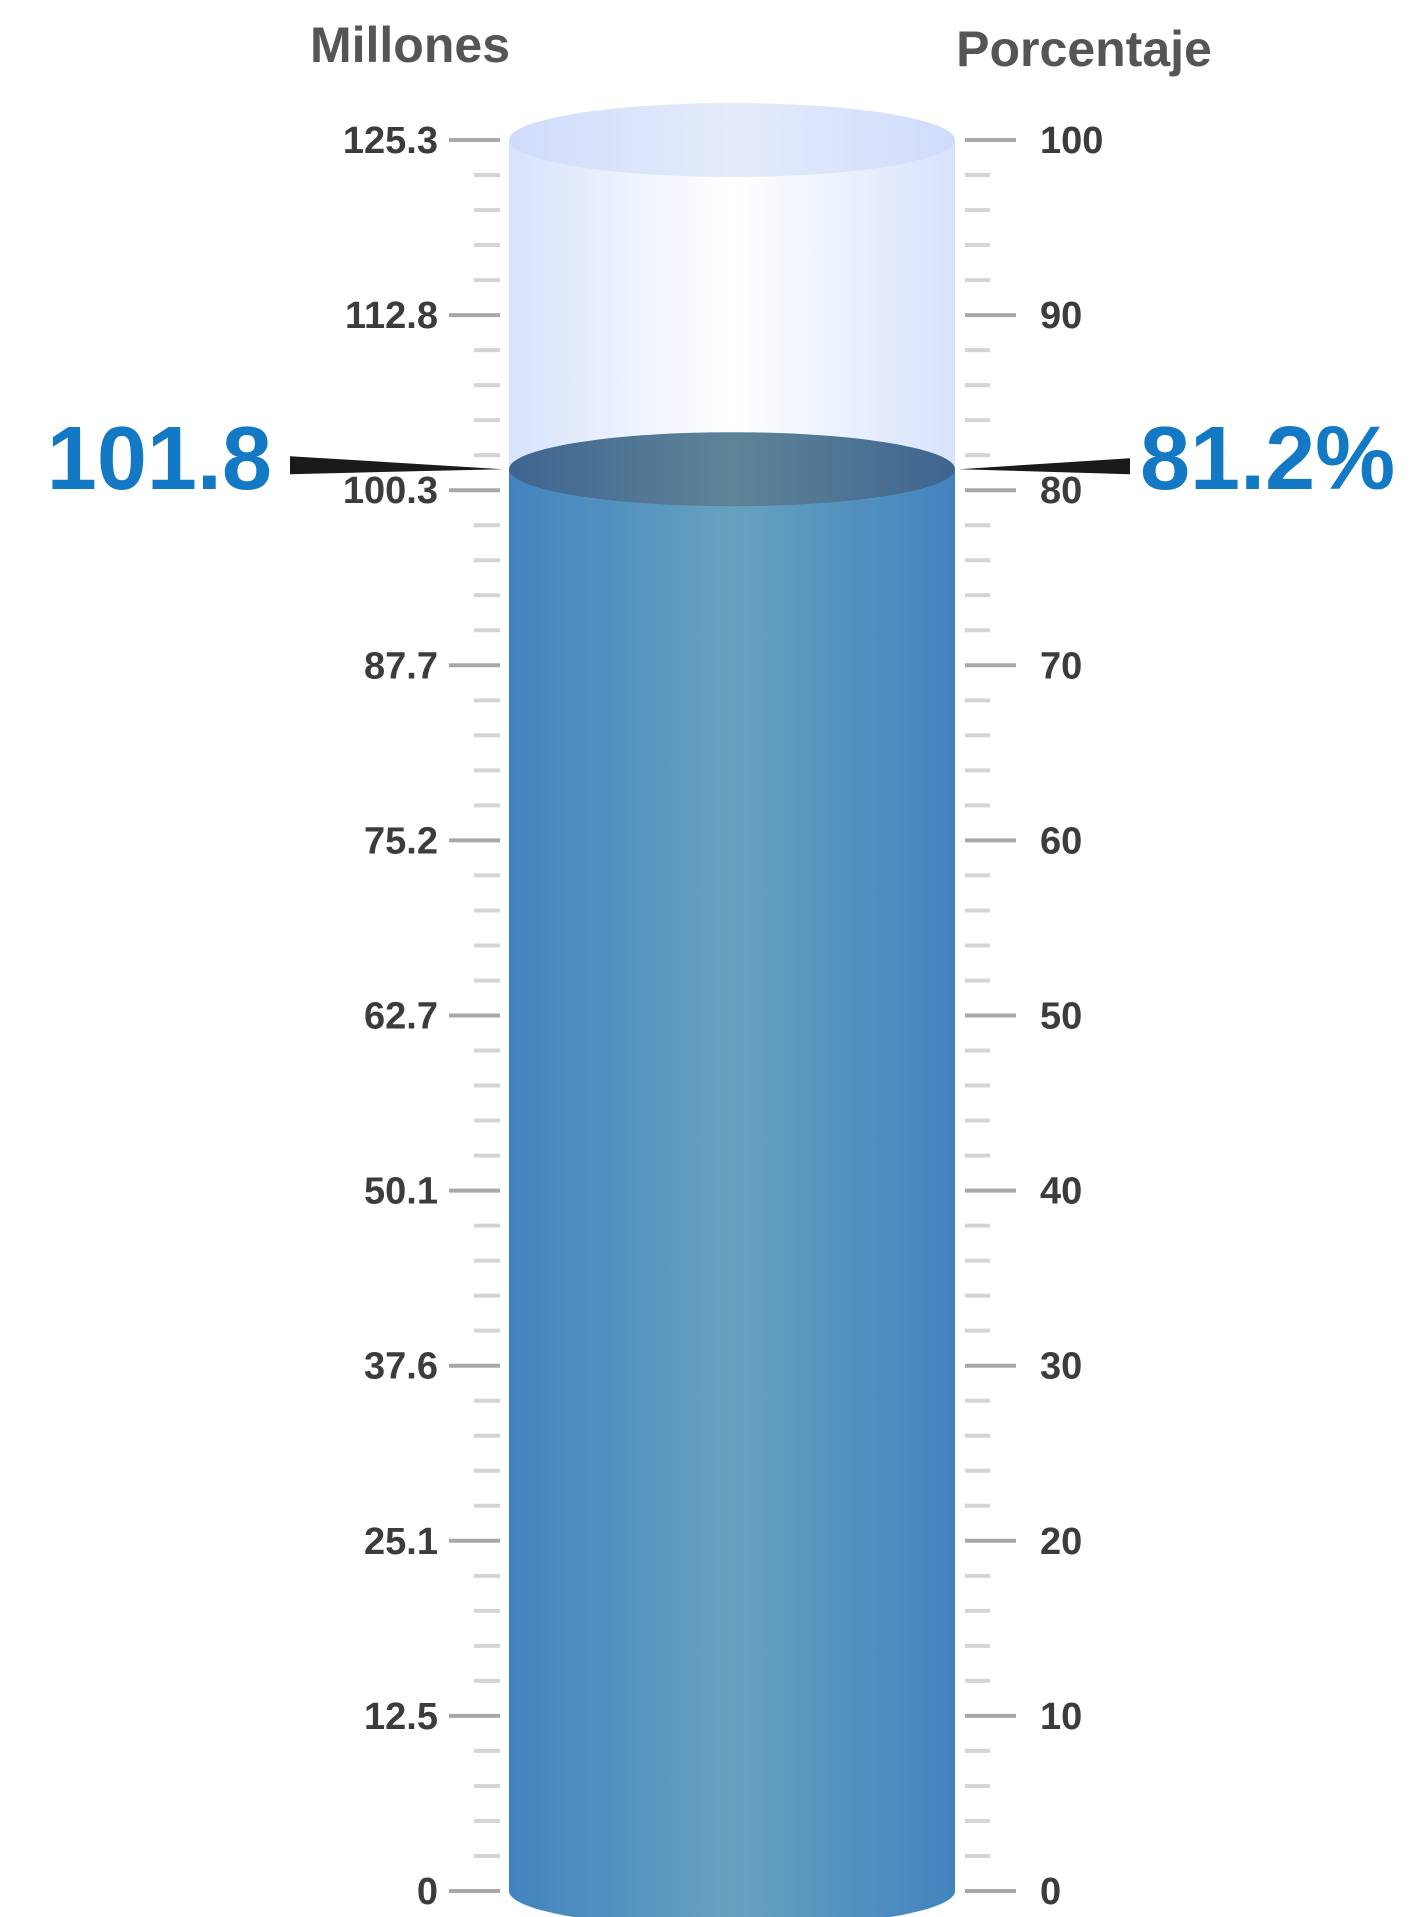 The width and height of the screenshot is (1424, 1917). What do you see at coordinates (401, 666) in the screenshot?
I see `left-tick-label: 87.7` at bounding box center [401, 666].